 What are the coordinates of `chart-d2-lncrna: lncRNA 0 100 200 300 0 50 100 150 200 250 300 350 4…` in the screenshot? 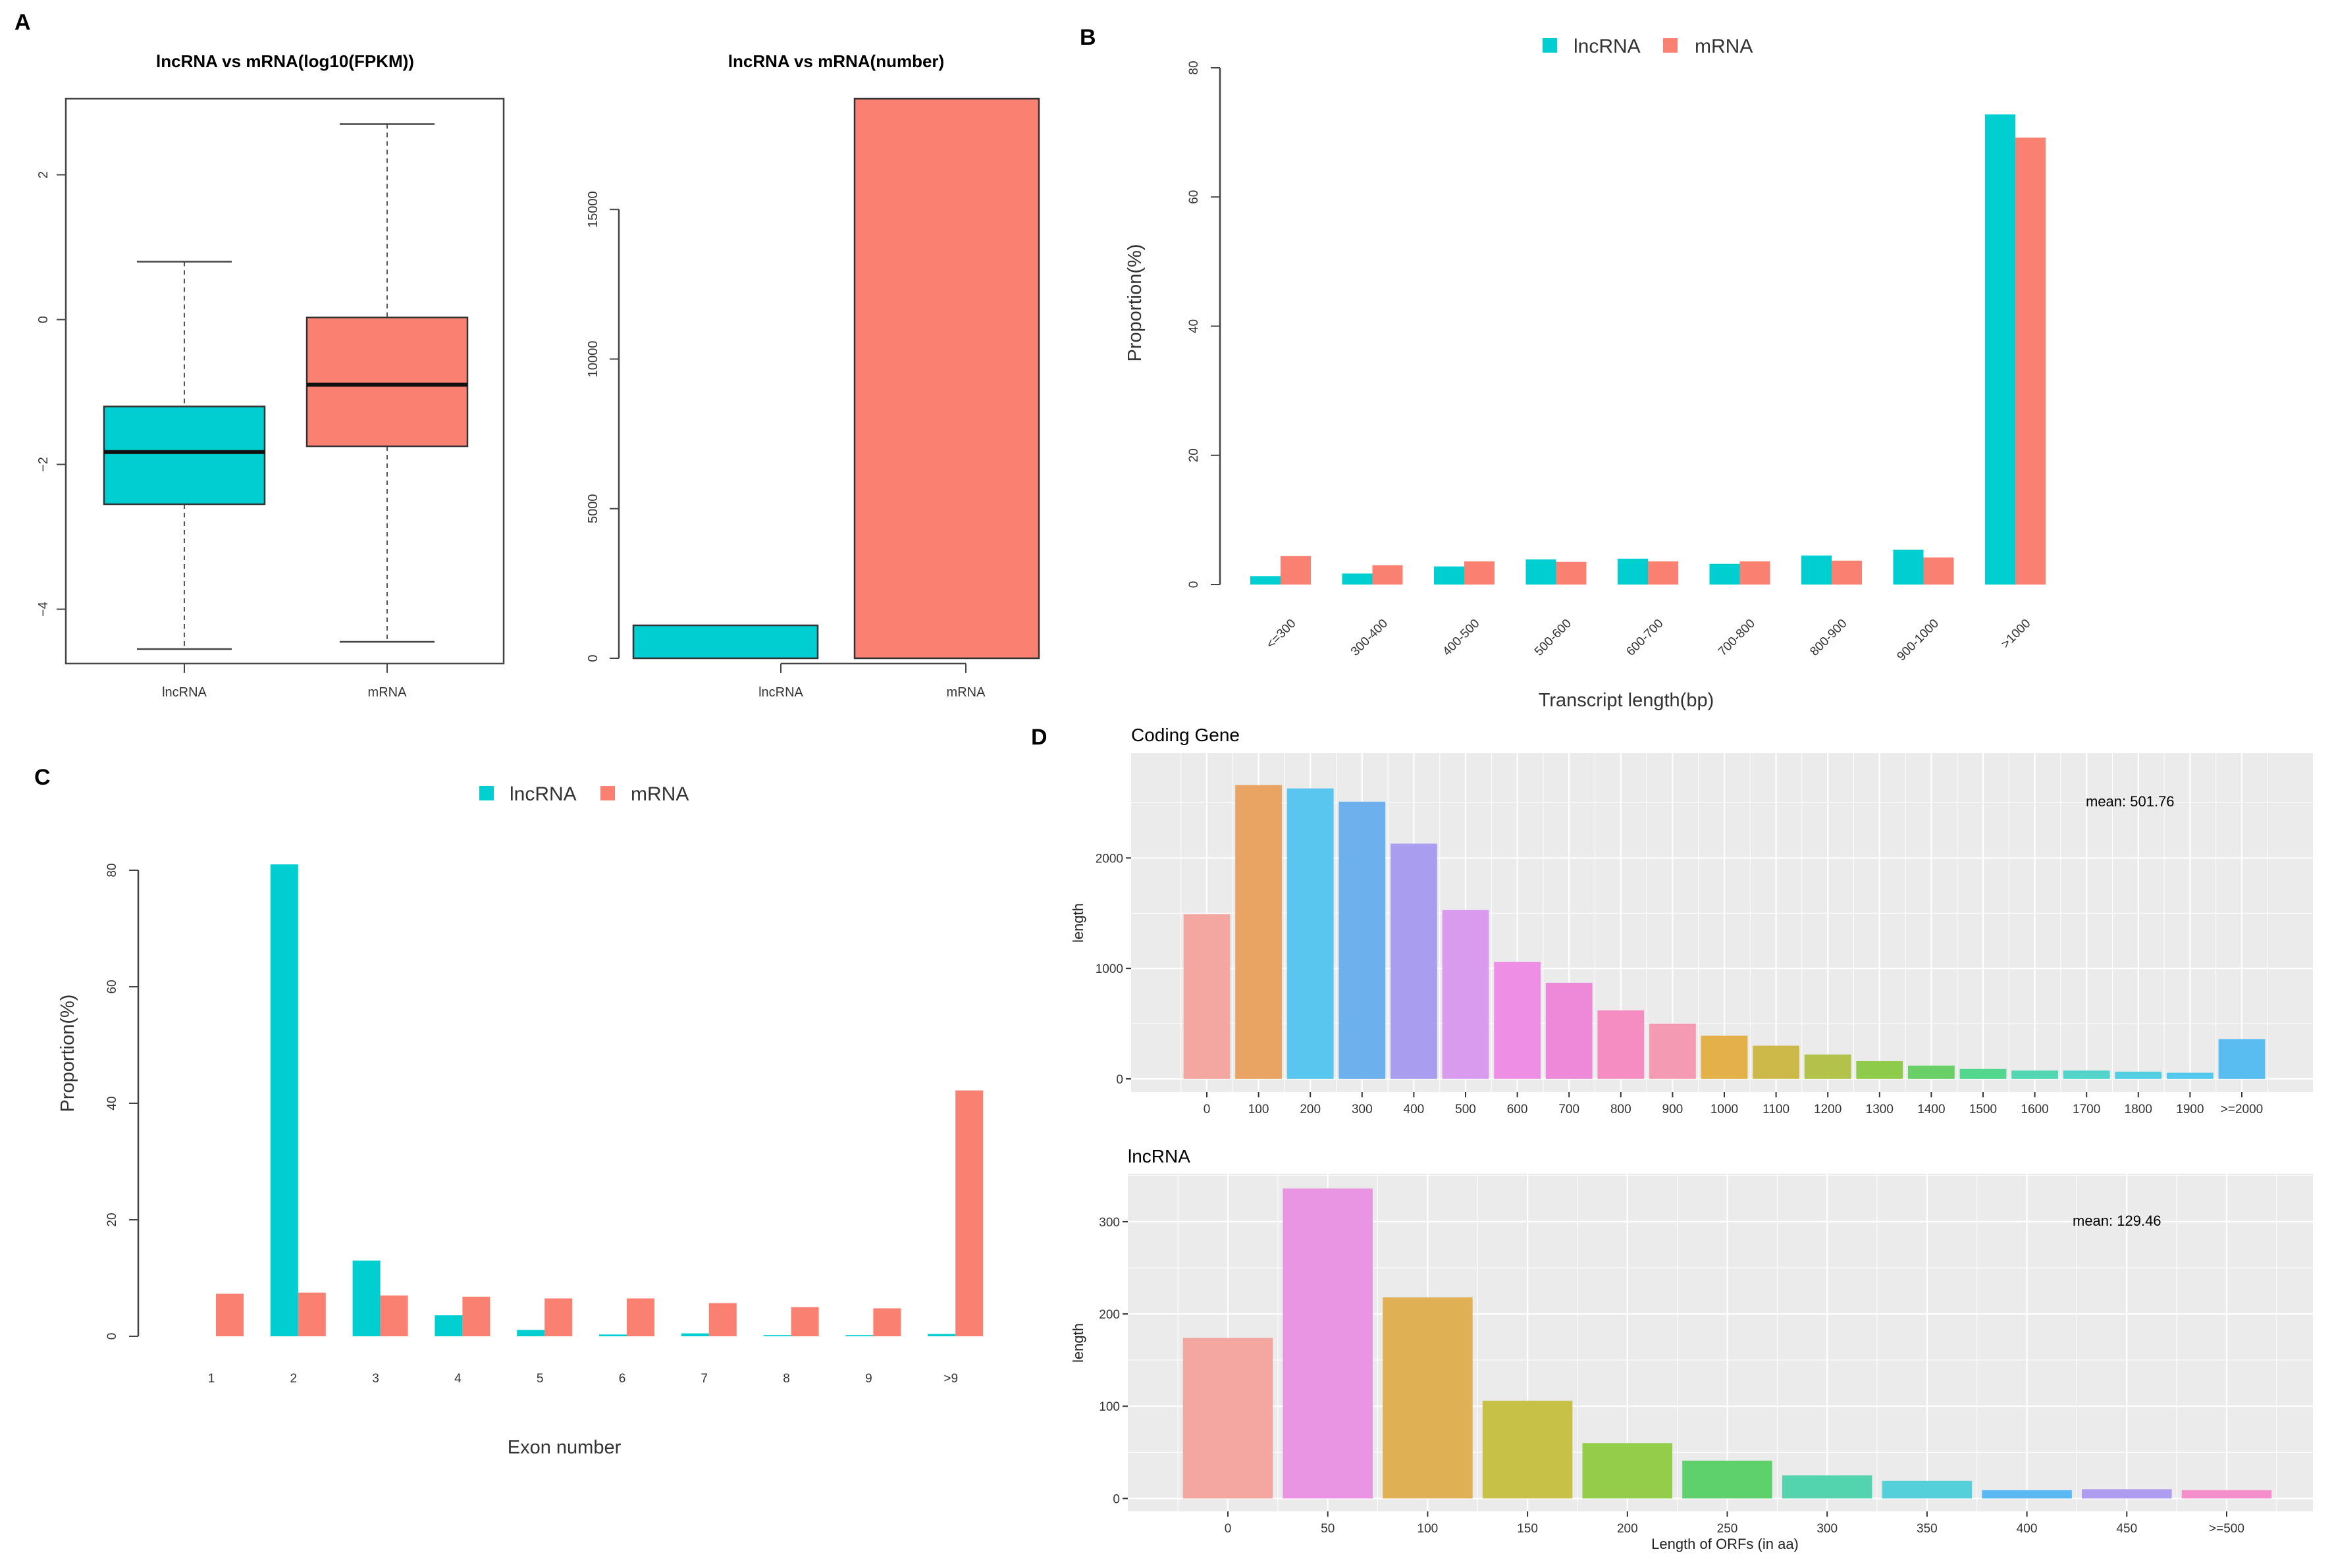 It's located at (1691, 1349).